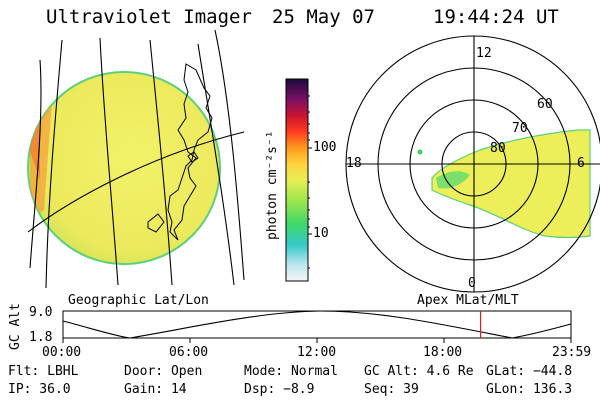  What do you see at coordinates (354, 163) in the screenshot?
I see `polar-label-18: 18` at bounding box center [354, 163].